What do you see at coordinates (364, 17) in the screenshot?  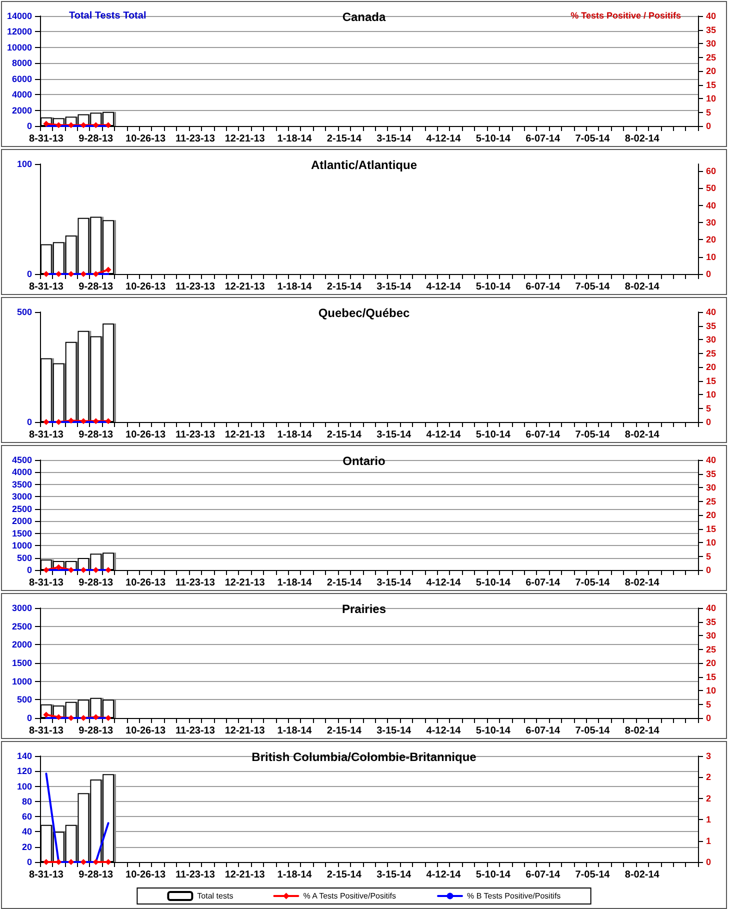 I see `chart-title: Canada` at bounding box center [364, 17].